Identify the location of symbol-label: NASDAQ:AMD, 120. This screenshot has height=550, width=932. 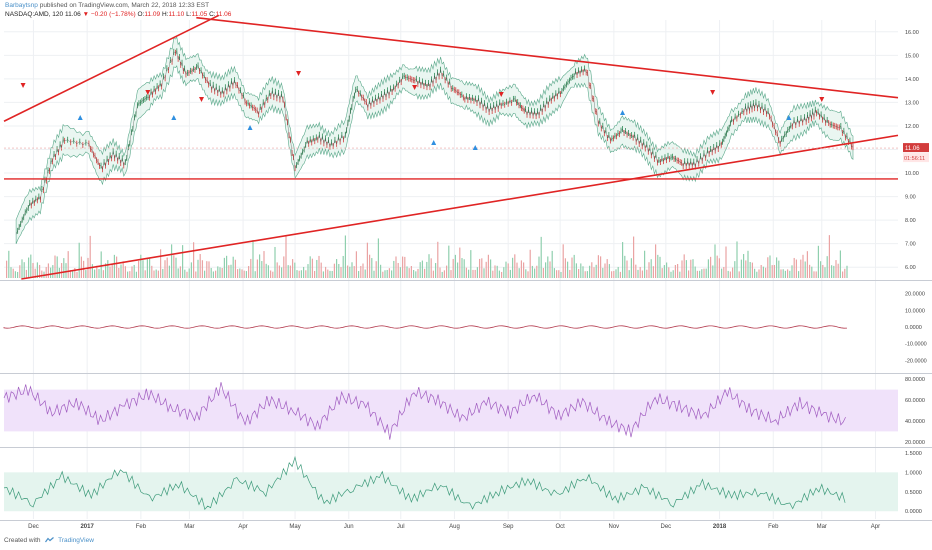
(34, 14).